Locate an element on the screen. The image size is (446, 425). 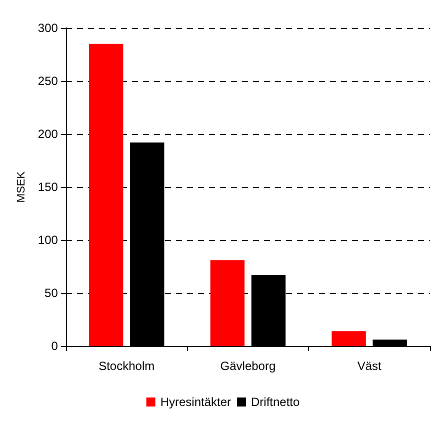
x-tick-label: Stockholm is located at coordinates (126, 366).